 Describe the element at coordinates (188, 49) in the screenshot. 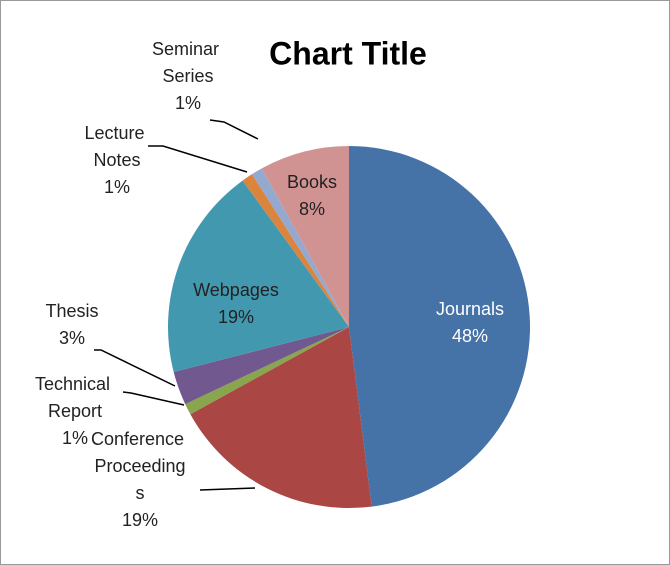

I see `label-line: Seminar` at that location.